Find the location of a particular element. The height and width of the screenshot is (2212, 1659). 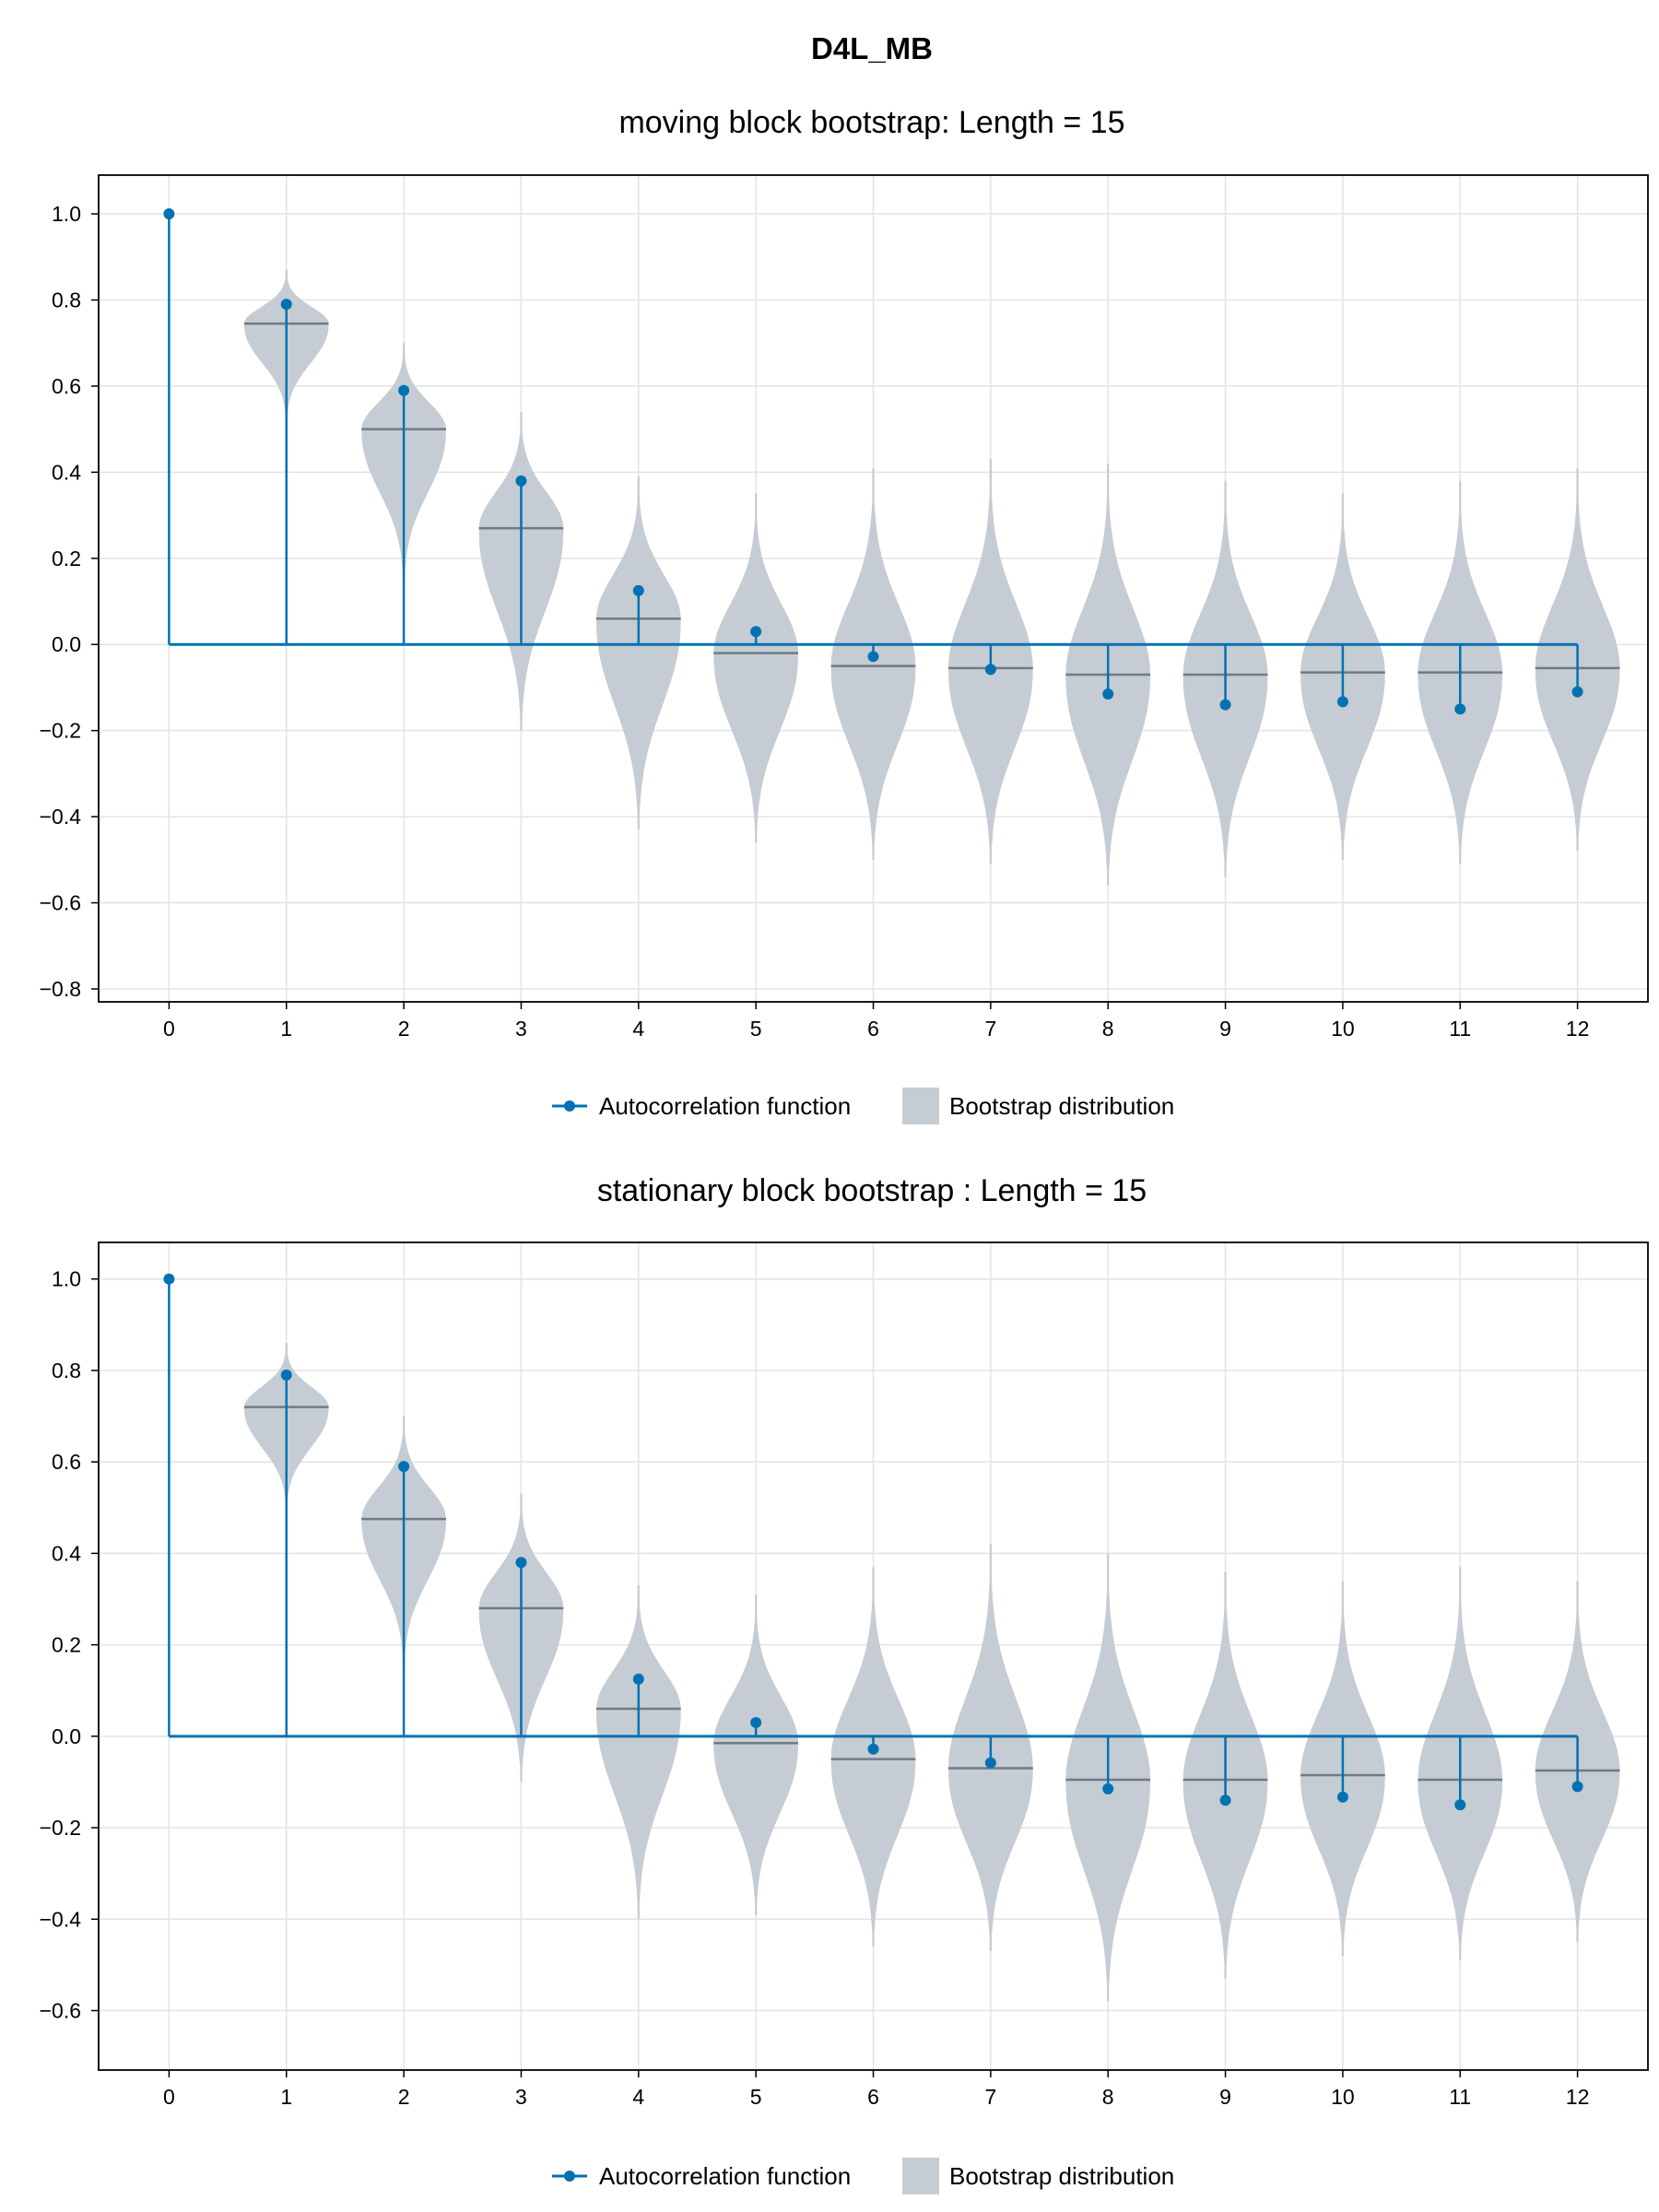

y-tick-label: −0.8 is located at coordinates (60, 989).